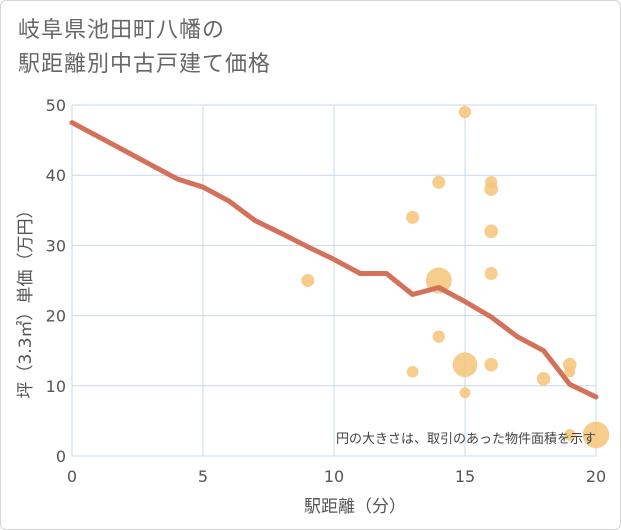  What do you see at coordinates (122, 30) in the screenshot?
I see `chart-title-line1: 岐阜県池田町八幡の` at bounding box center [122, 30].